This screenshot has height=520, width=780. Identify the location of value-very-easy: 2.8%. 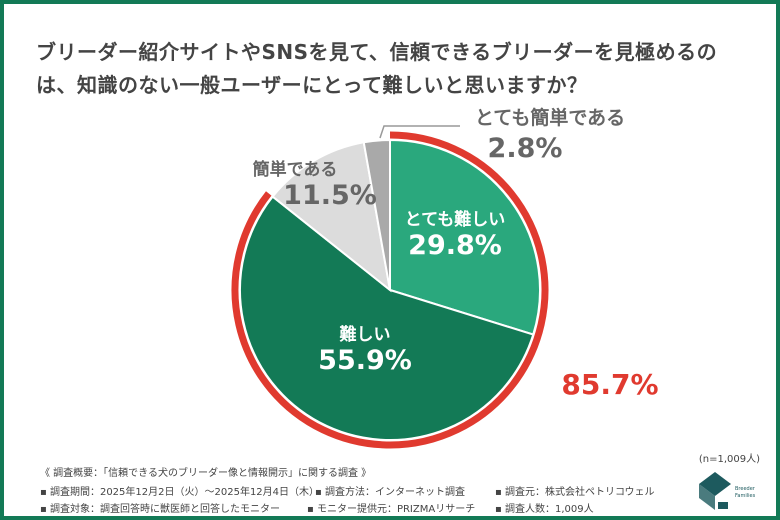
(525, 148).